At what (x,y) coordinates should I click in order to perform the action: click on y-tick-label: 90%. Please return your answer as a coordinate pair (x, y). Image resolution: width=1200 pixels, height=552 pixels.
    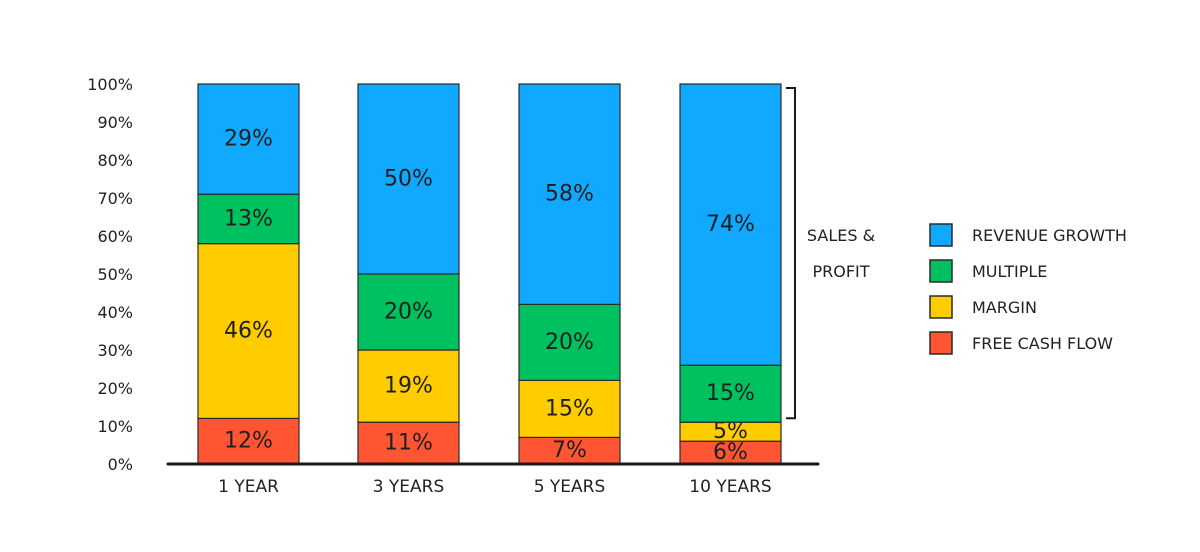
    Looking at the image, I should click on (115, 122).